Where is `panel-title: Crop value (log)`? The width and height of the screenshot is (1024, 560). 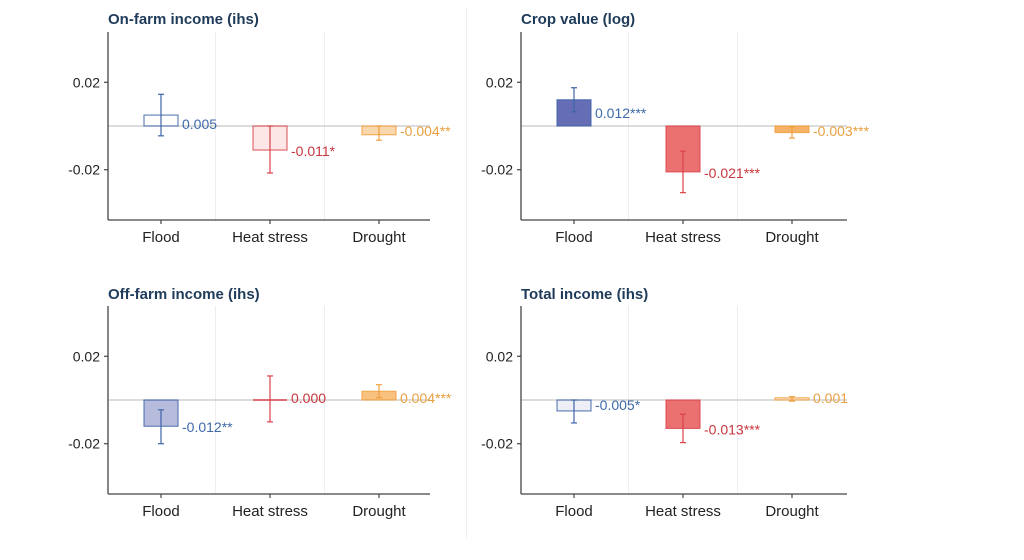 panel-title: Crop value (log) is located at coordinates (578, 19).